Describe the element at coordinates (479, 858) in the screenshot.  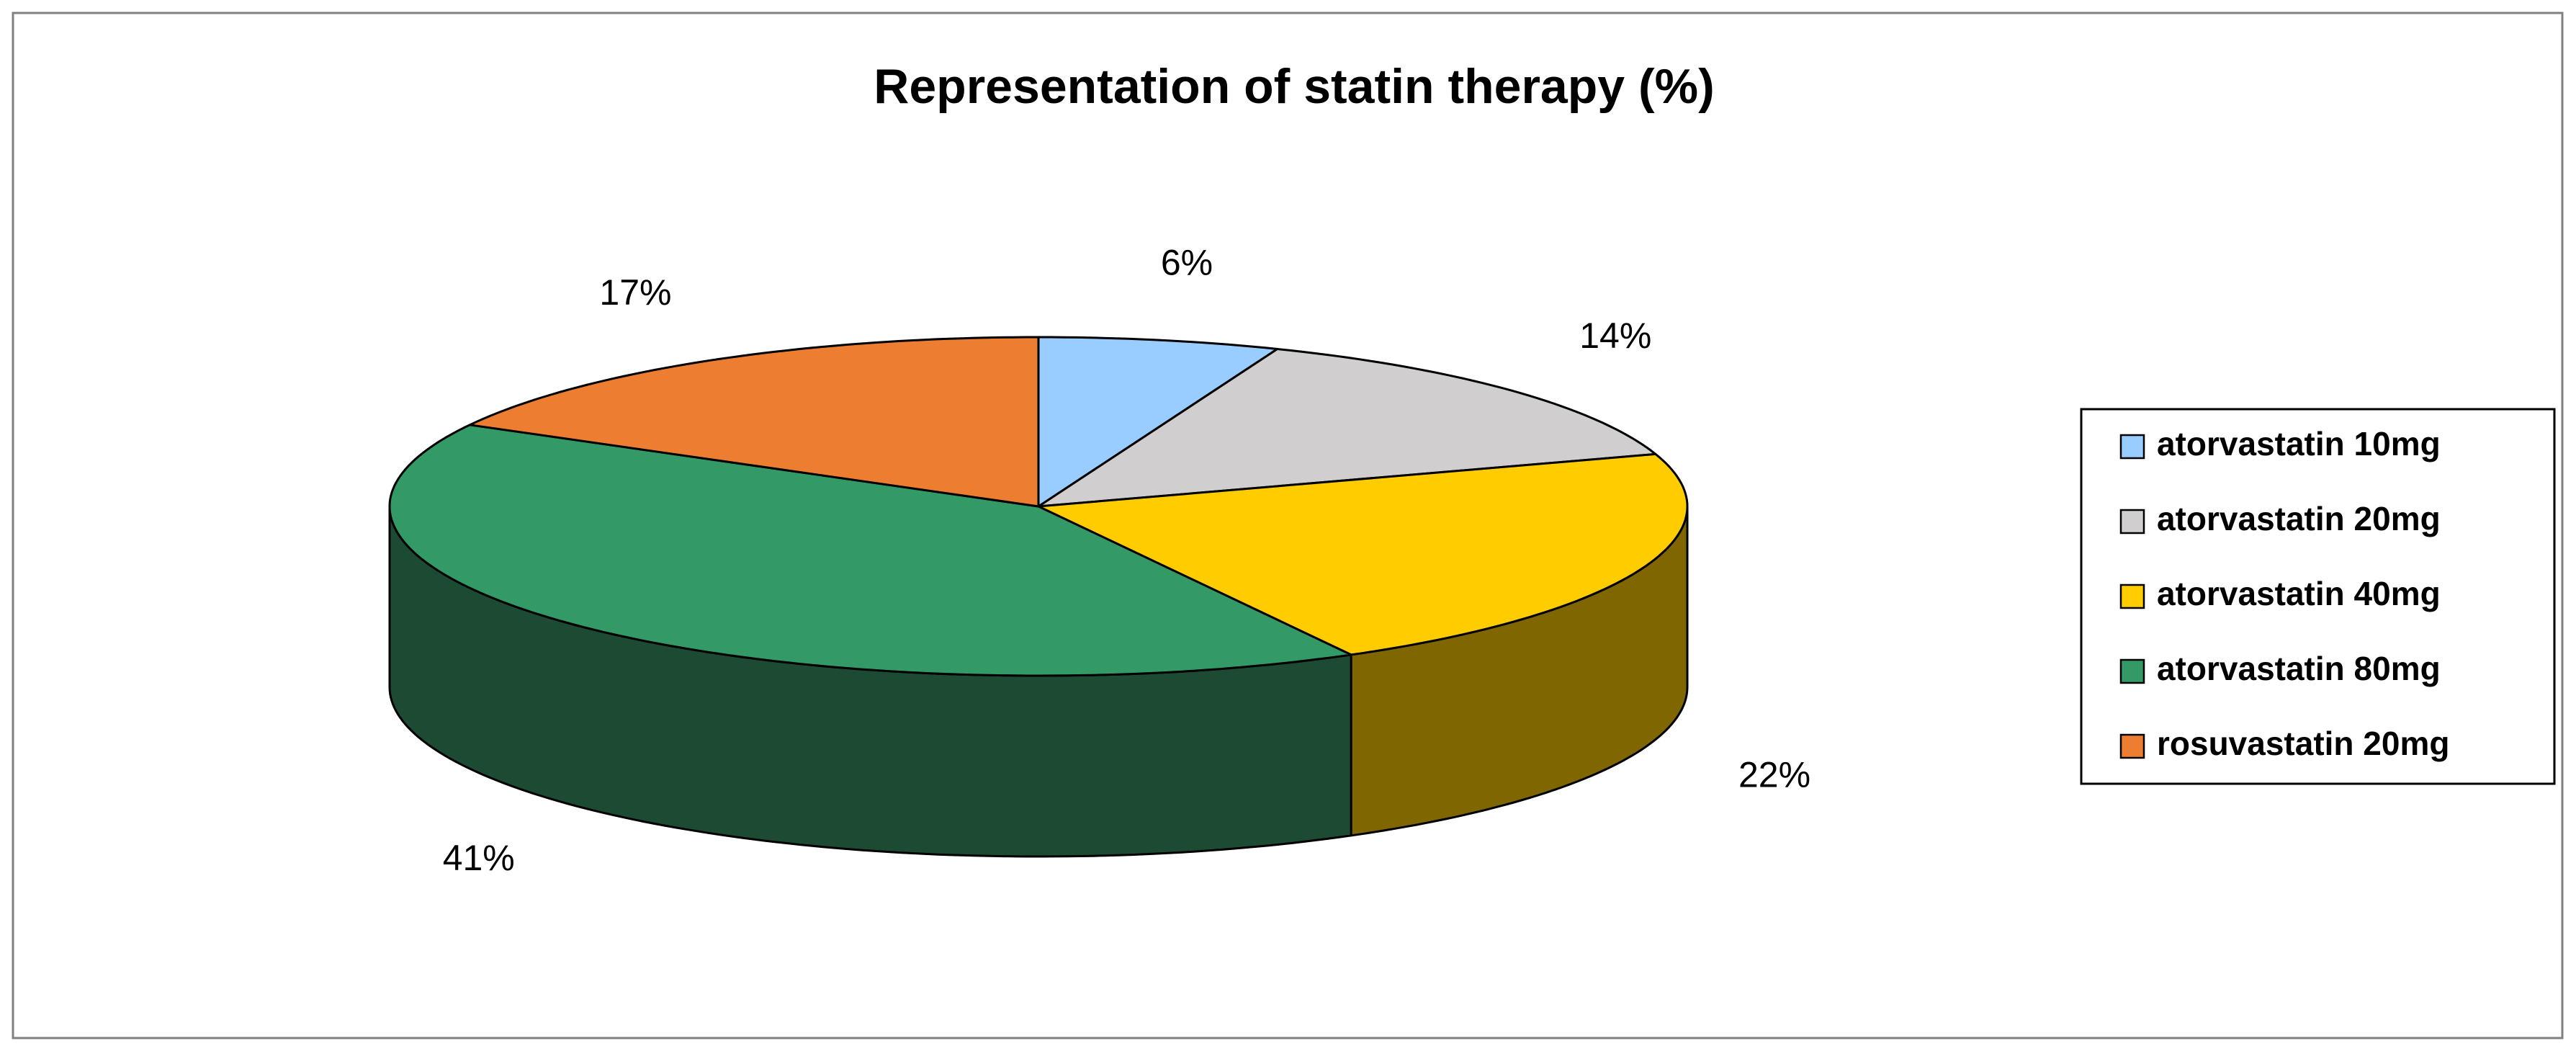
I see `data-label: 41%` at that location.